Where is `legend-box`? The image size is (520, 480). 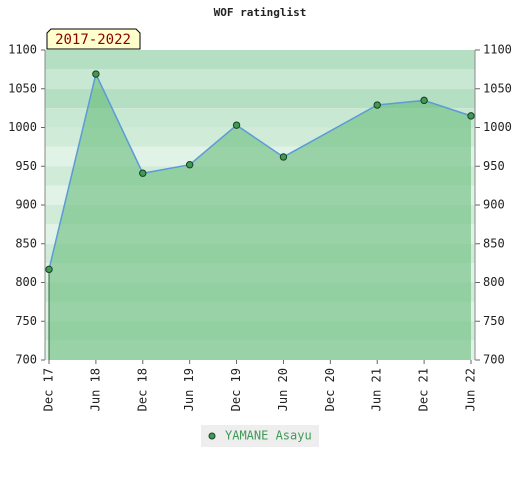 legend-box is located at coordinates (260, 436).